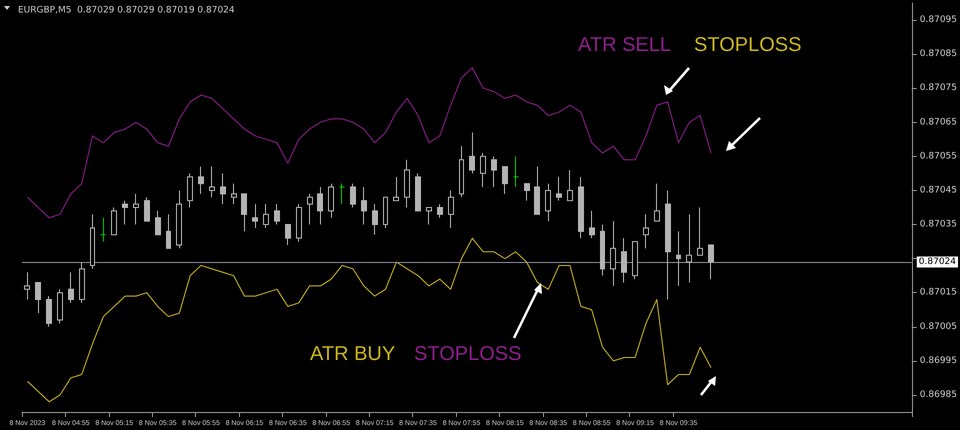 The height and width of the screenshot is (430, 960). What do you see at coordinates (938, 225) in the screenshot?
I see `y-tick-label: 0.87035` at bounding box center [938, 225].